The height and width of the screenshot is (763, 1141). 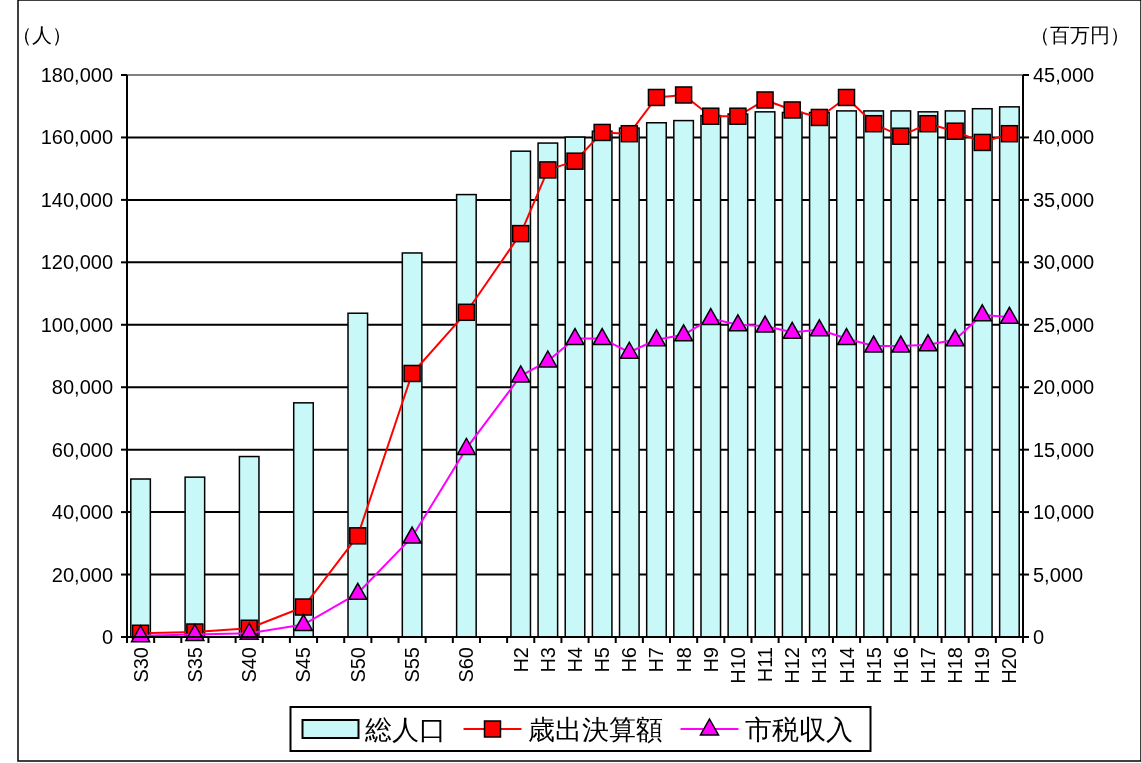 What do you see at coordinates (303, 665) in the screenshot?
I see `x-tick-label: S45` at bounding box center [303, 665].